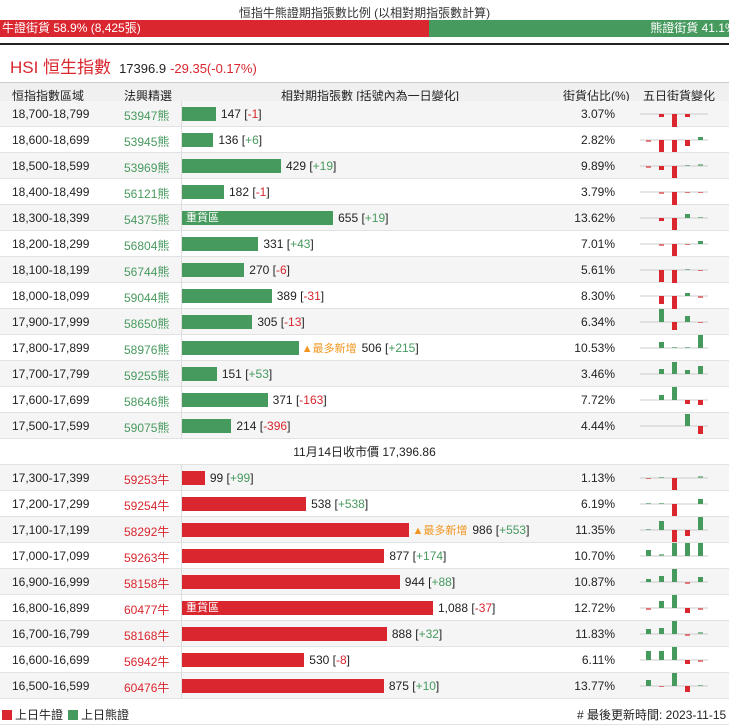 The image size is (729, 725). I want to click on table-row: 17,200-17,299 59254牛 538 [+538] 6.19%, so click(364, 504).